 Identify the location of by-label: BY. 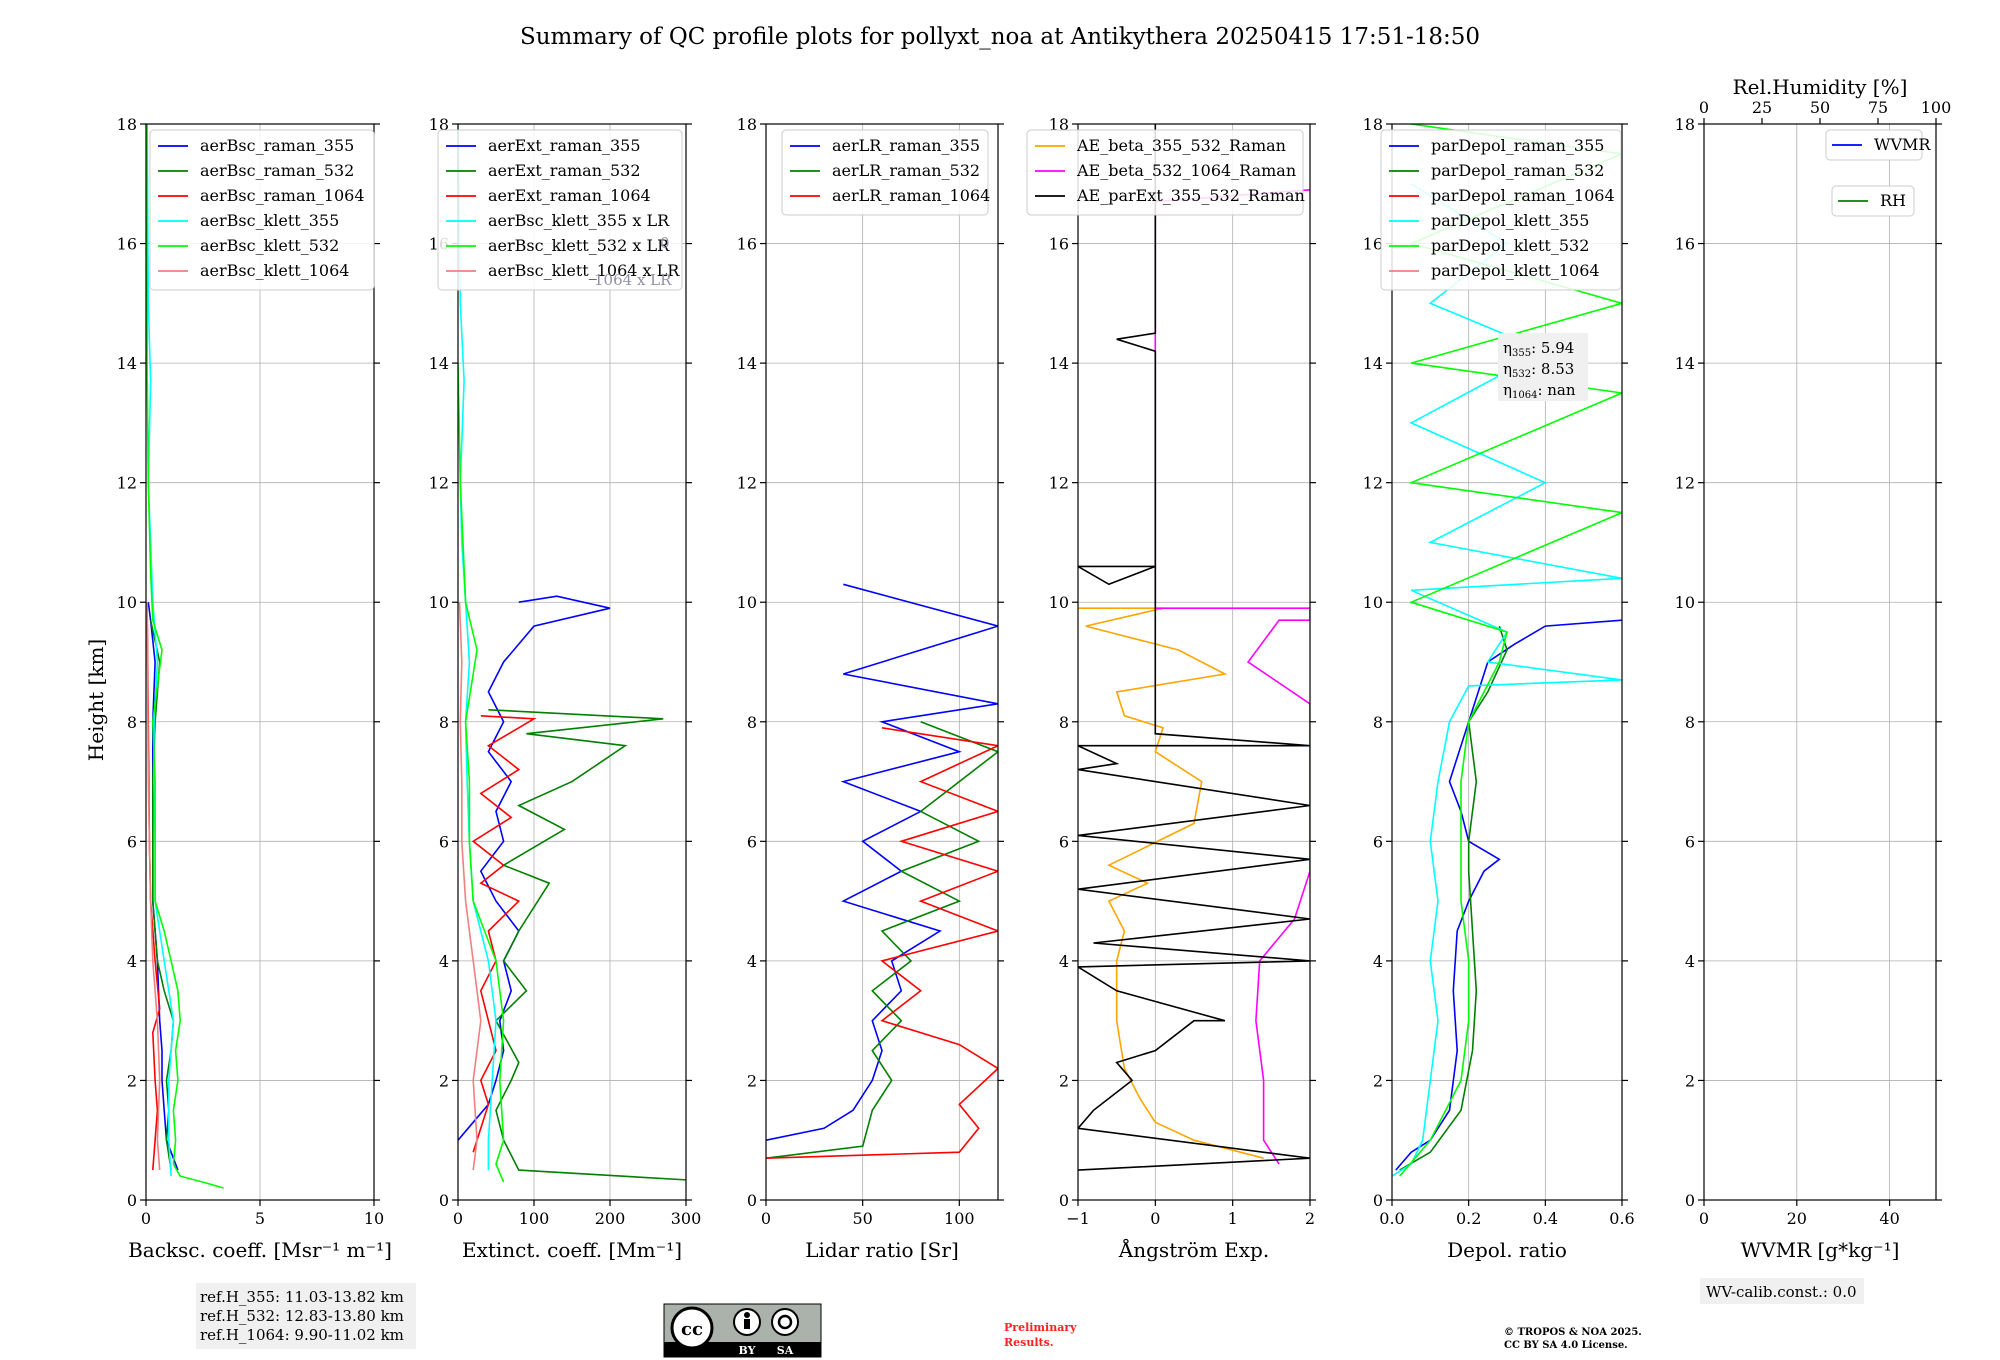
(747, 1350).